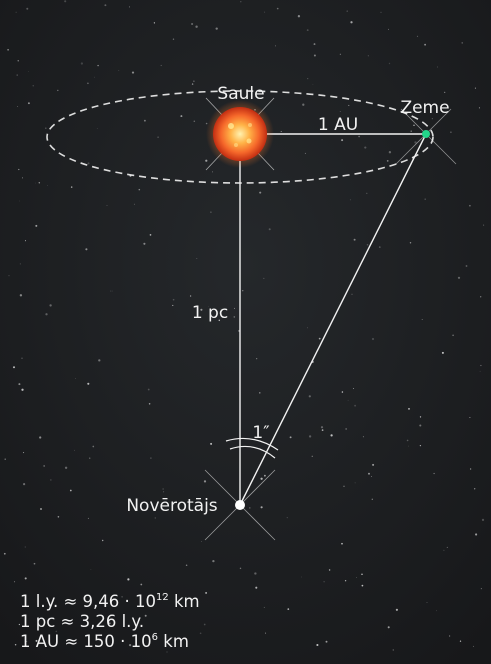 This screenshot has width=491, height=664. I want to click on angle-arc-outer, so click(252, 444).